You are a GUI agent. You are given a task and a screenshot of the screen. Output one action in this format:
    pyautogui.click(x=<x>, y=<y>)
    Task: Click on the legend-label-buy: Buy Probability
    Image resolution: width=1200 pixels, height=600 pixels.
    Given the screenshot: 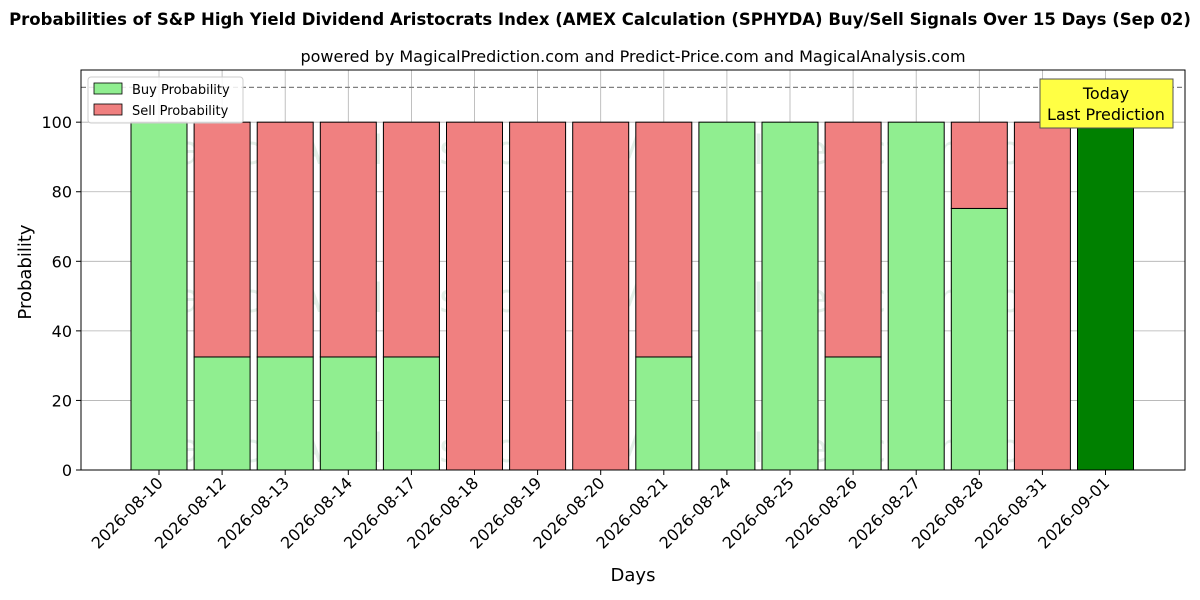 What is the action you would take?
    pyautogui.click(x=181, y=90)
    